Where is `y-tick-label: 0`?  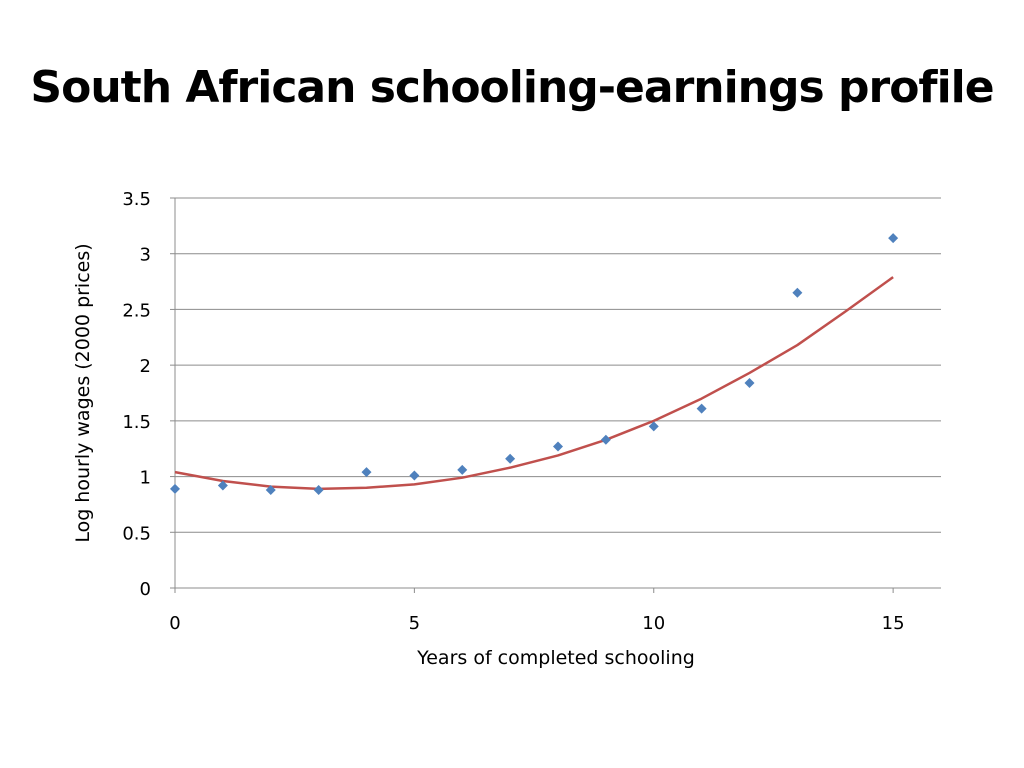
y-tick-label: 0 is located at coordinates (145, 589).